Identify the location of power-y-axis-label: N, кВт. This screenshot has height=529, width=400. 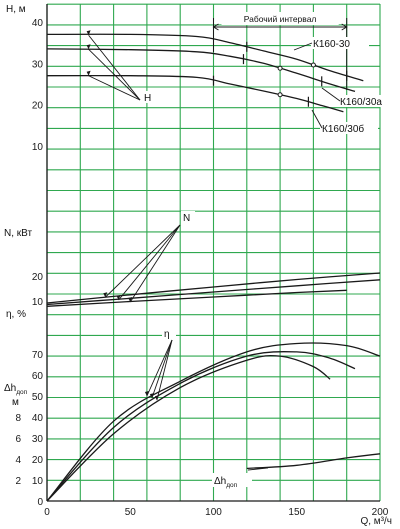
(18, 233).